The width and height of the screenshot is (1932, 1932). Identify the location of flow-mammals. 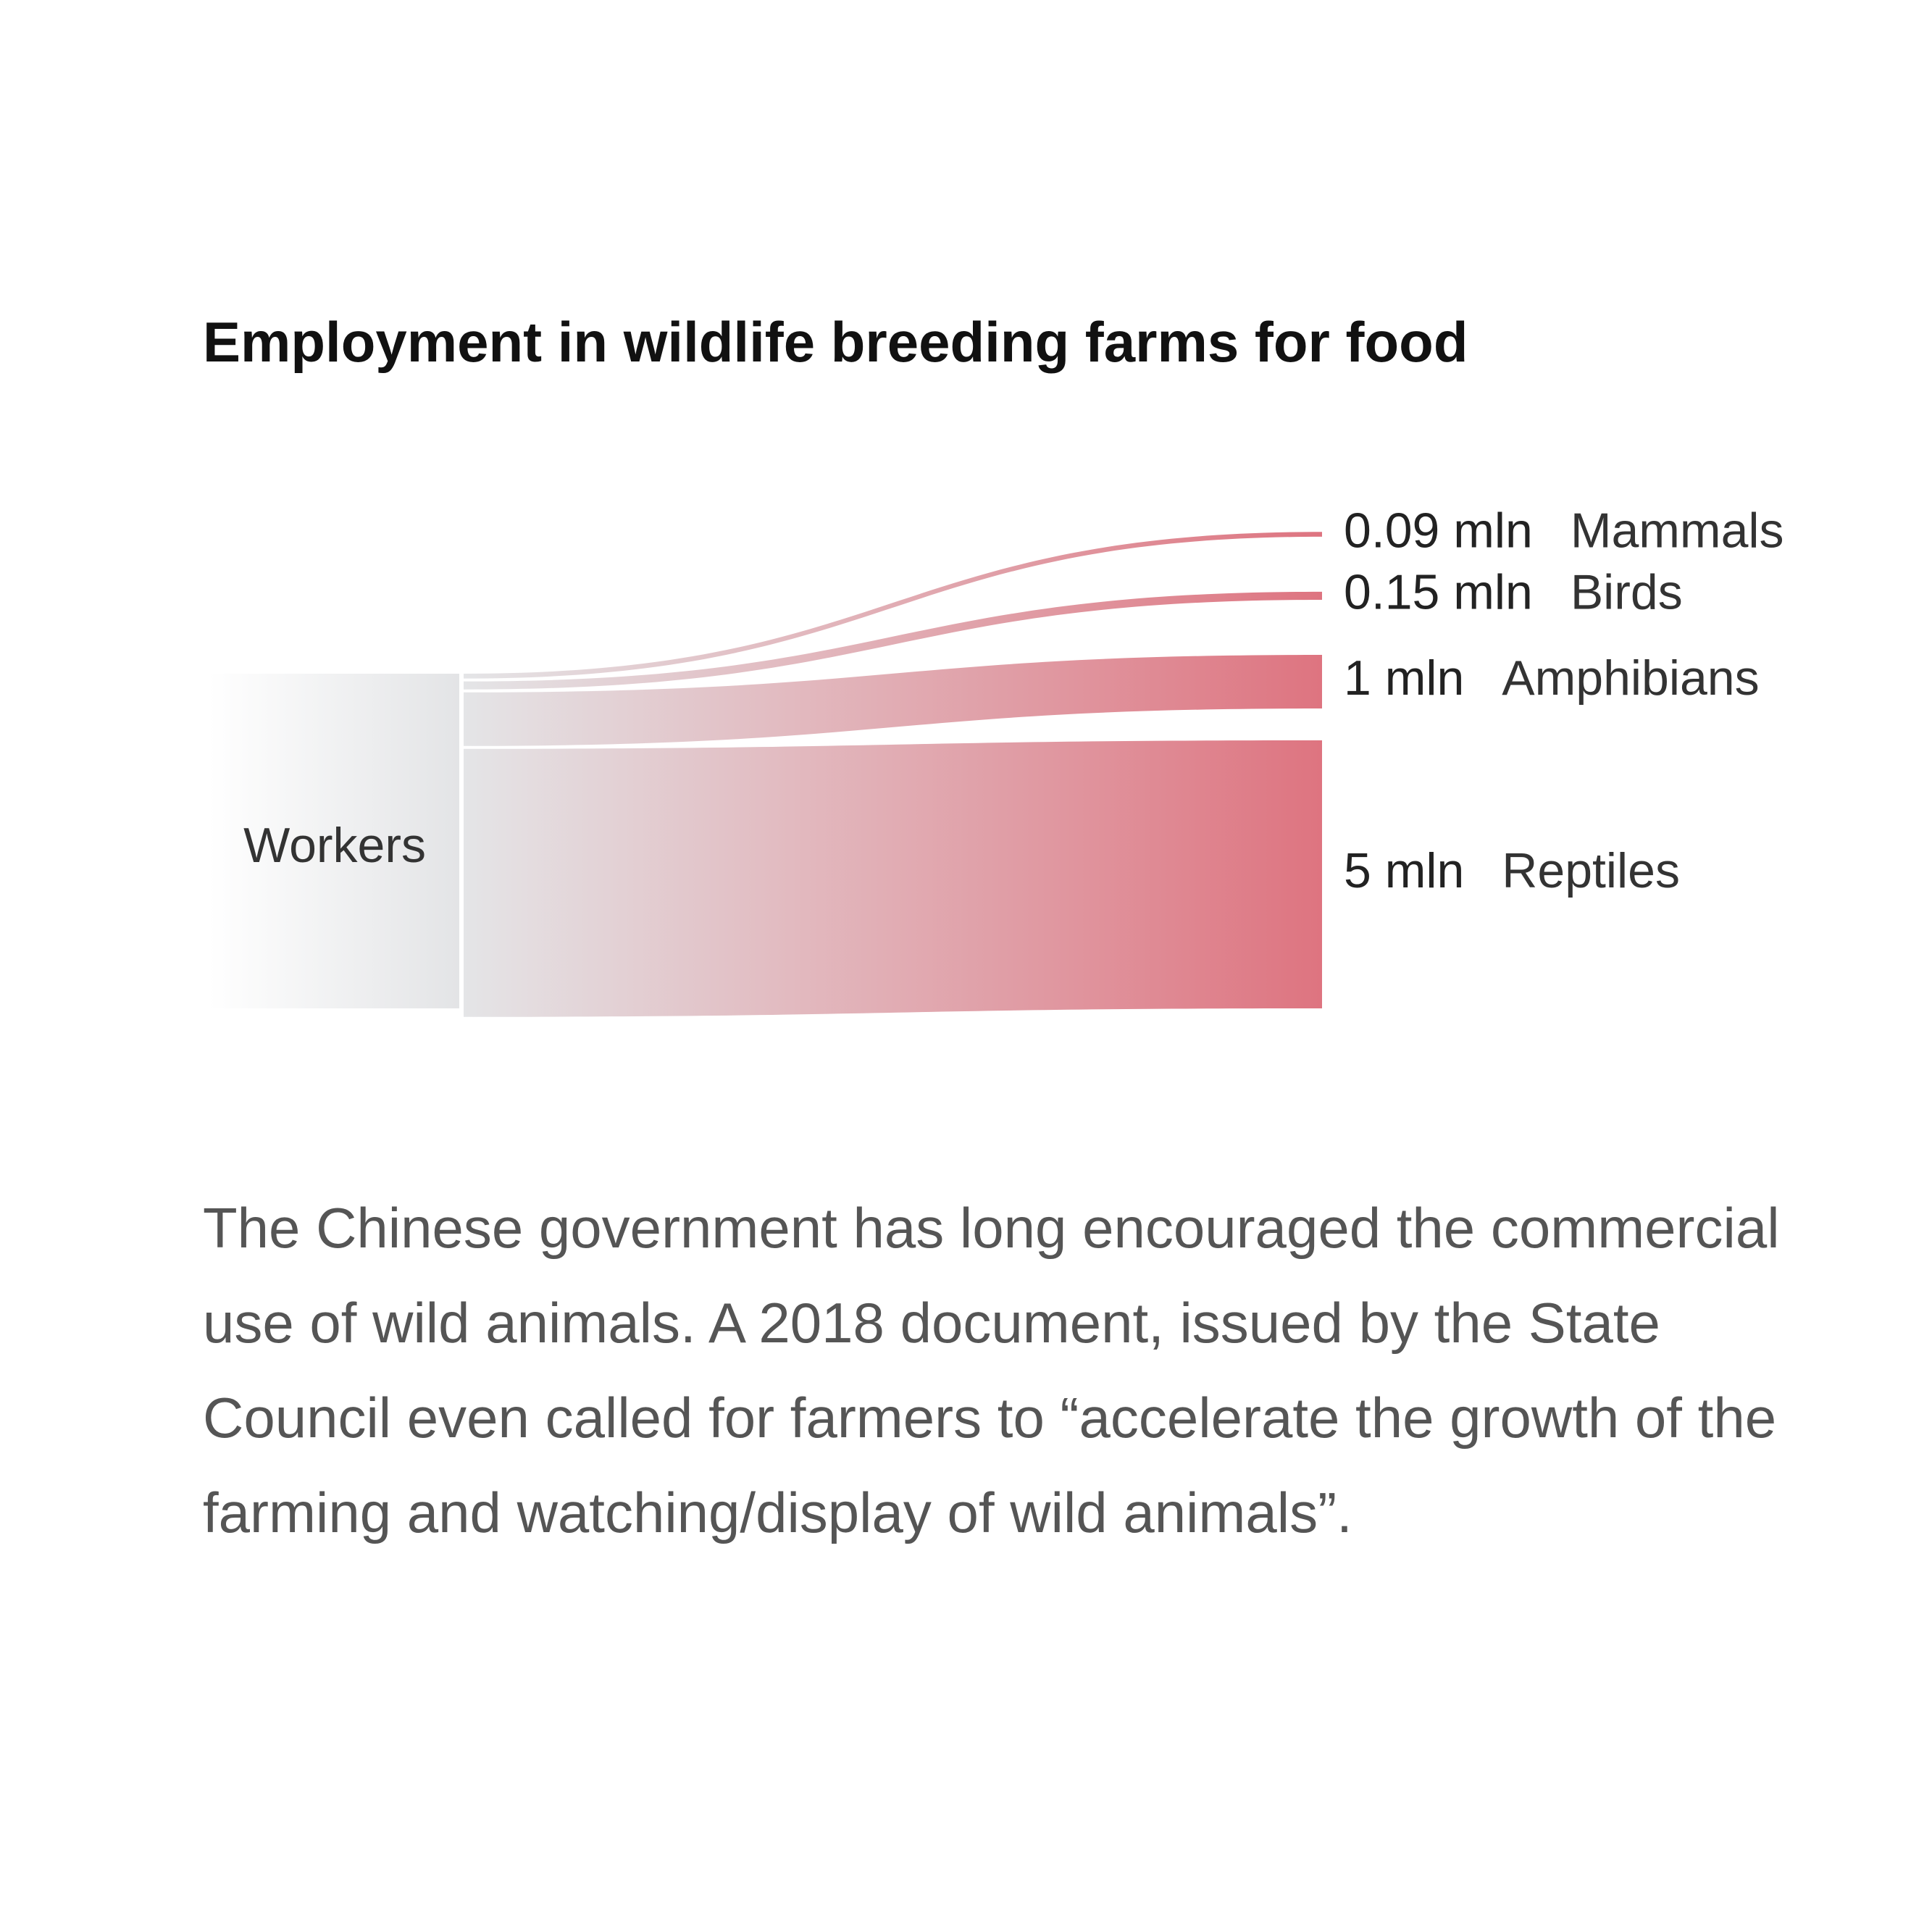
(893, 605).